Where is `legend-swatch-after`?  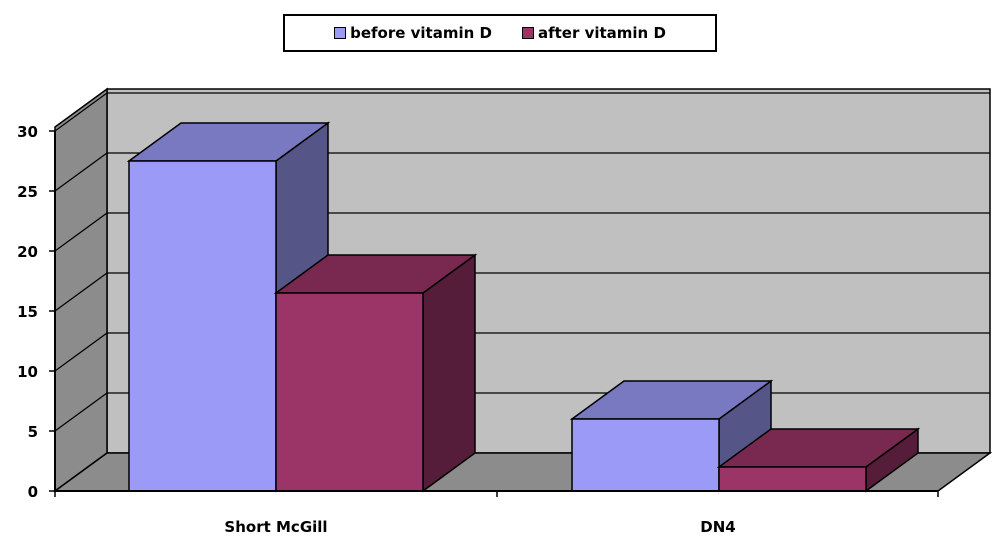
legend-swatch-after is located at coordinates (527, 33).